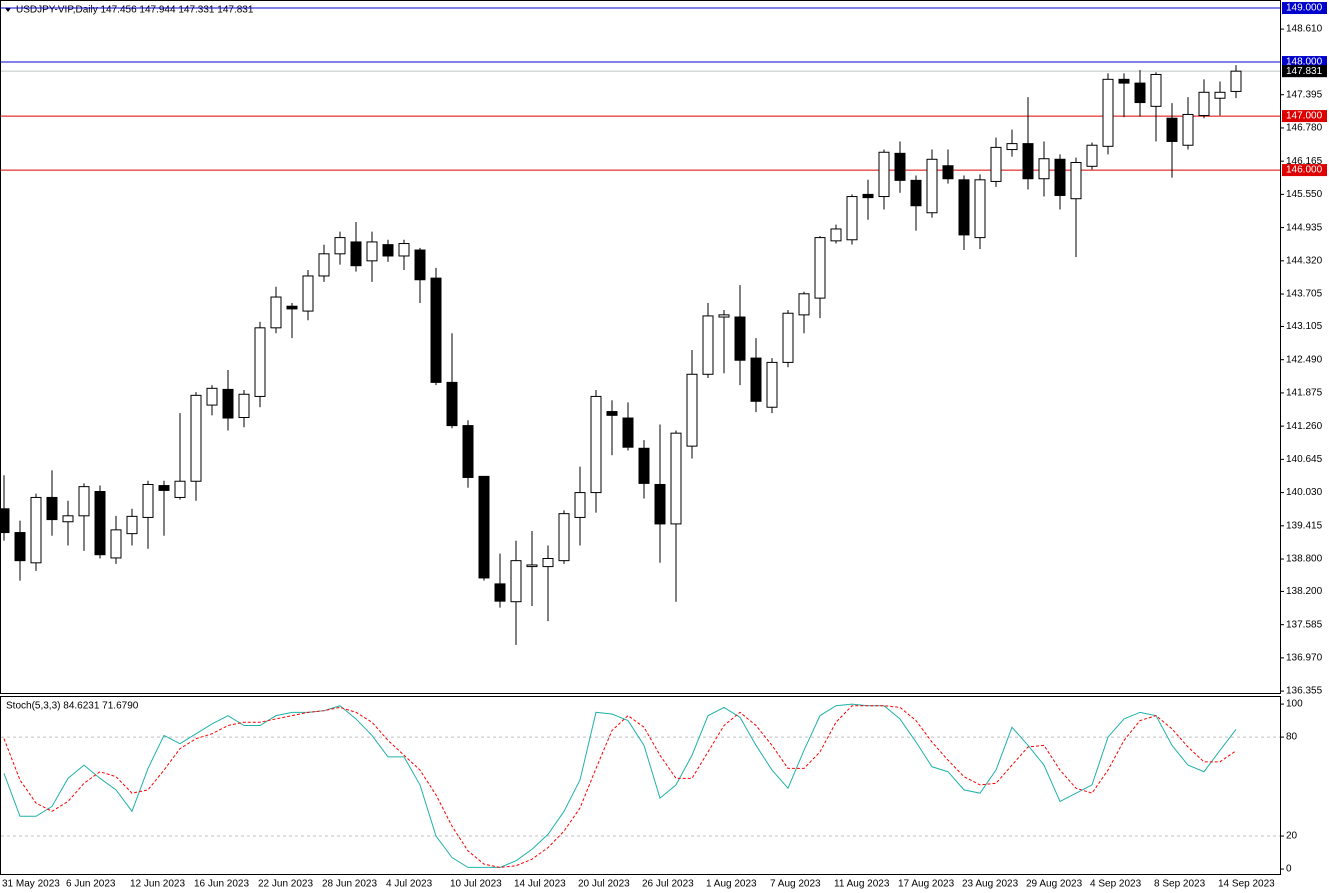  What do you see at coordinates (1304, 294) in the screenshot?
I see `y-tick-label: 143.705` at bounding box center [1304, 294].